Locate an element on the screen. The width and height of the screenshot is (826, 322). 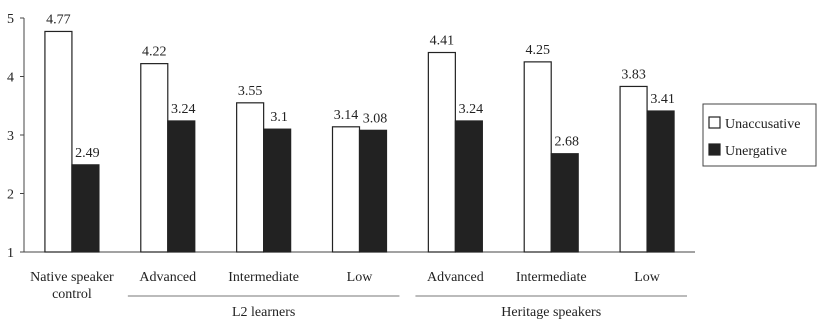
group-label: Heritage speakers is located at coordinates (551, 312).